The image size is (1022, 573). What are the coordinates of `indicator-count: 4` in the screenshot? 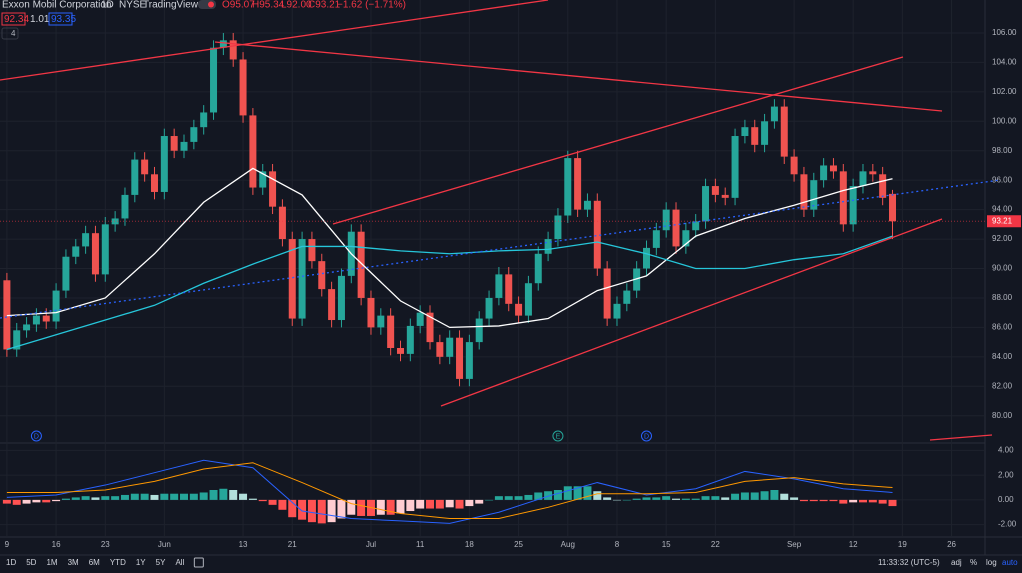 It's located at (13, 33).